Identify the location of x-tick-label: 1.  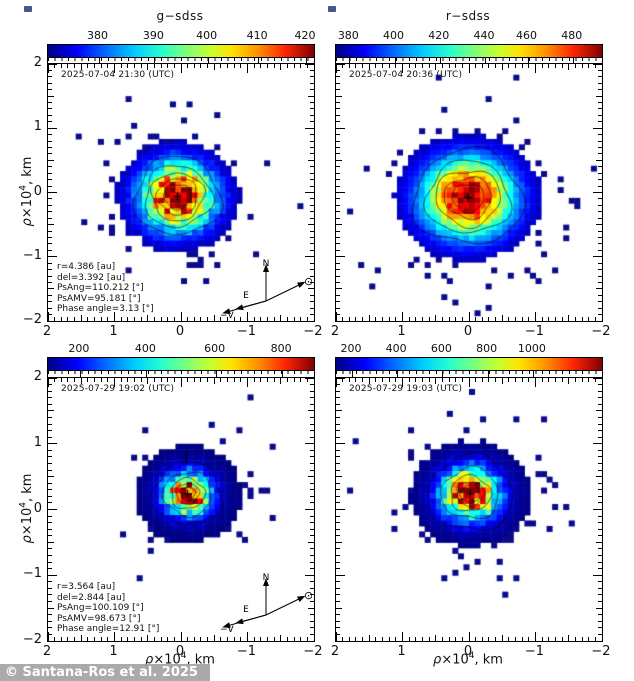
(401, 651).